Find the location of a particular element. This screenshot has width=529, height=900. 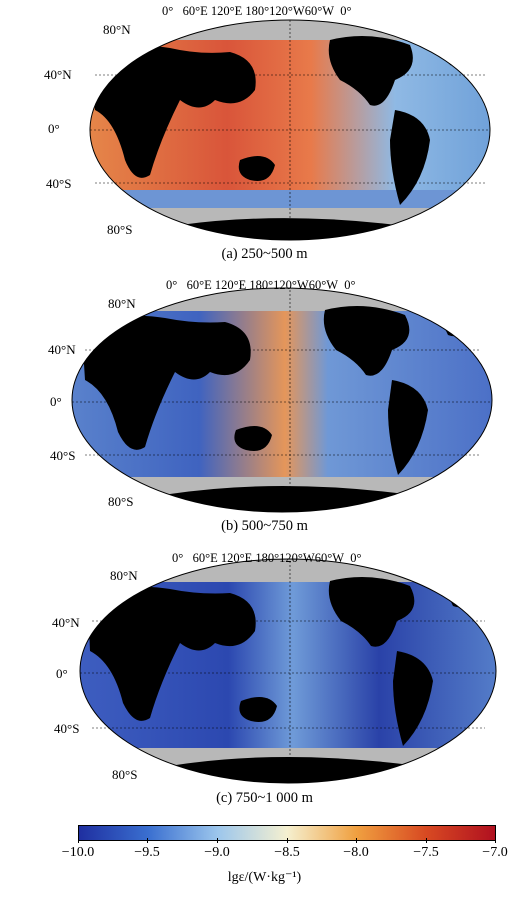

lat-80n-a: 80°N is located at coordinates (117, 29).